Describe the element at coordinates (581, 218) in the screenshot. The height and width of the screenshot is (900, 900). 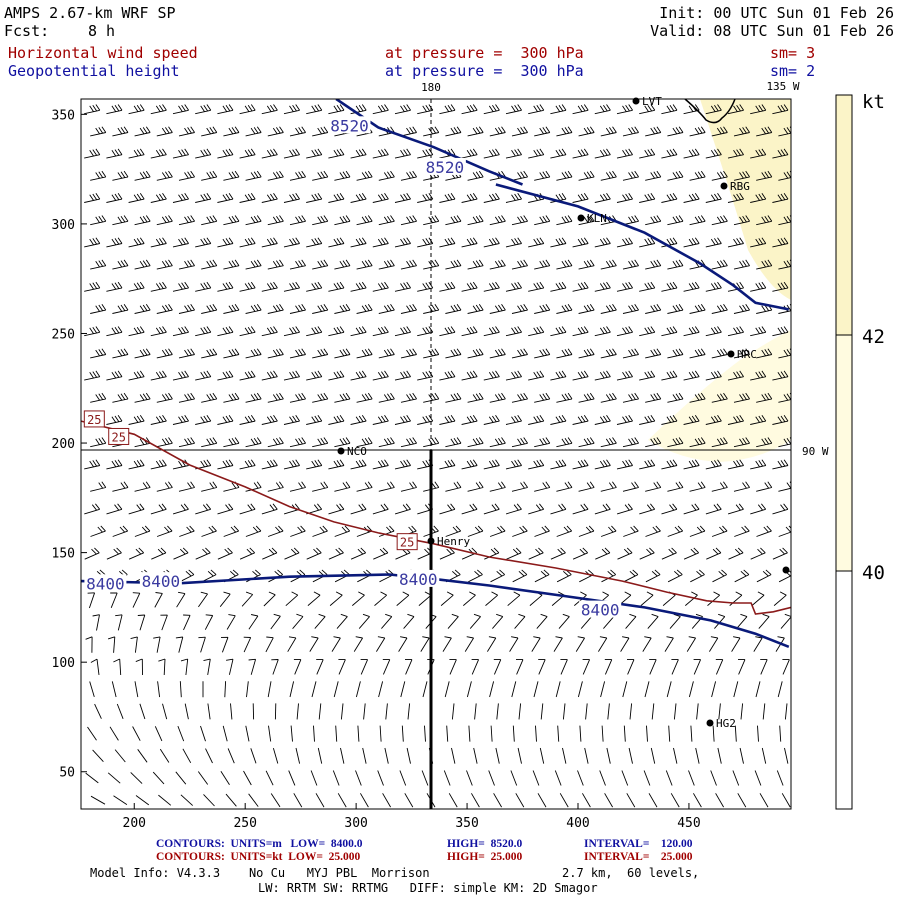
I see `station-marker` at that location.